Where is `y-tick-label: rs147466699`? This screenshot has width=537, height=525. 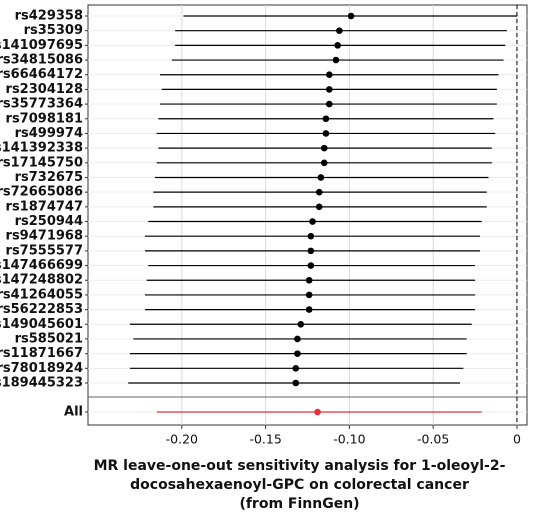 y-tick-label: rs147466699 is located at coordinates (41, 265).